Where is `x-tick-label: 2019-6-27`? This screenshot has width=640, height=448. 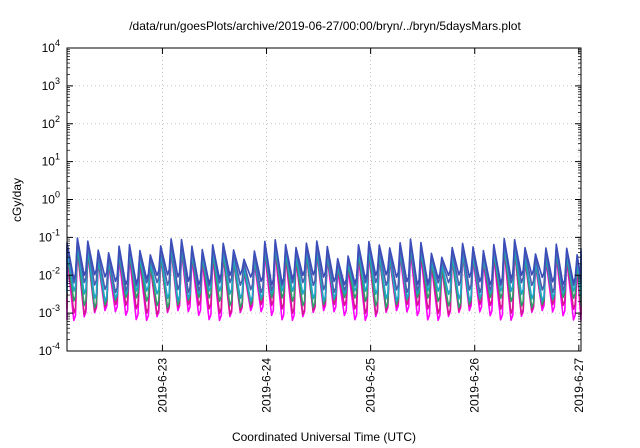 x-tick-label: 2019-6-27 is located at coordinates (579, 385).